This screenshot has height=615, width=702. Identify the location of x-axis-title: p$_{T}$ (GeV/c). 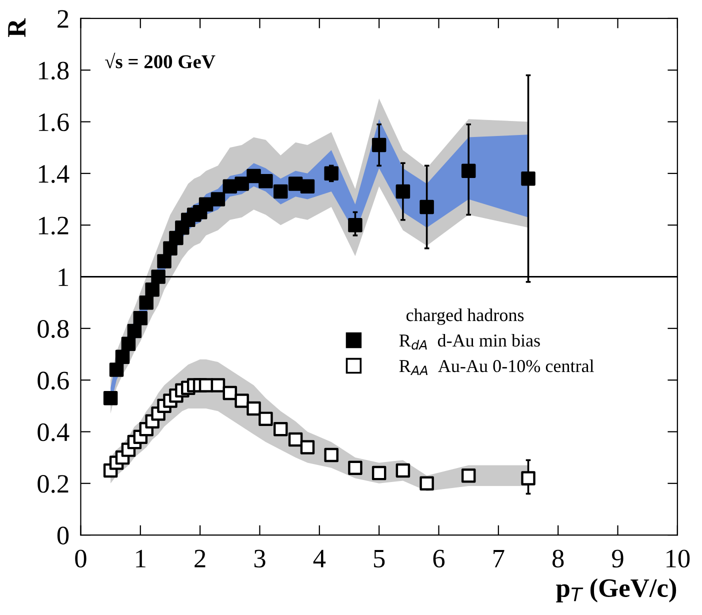
(616, 590).